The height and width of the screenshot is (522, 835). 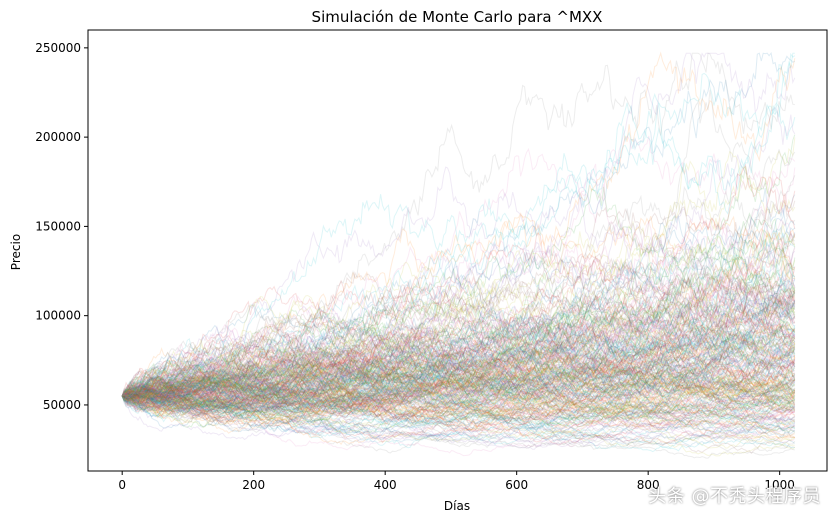 What do you see at coordinates (58, 48) in the screenshot?
I see `y-tick-label: 250000` at bounding box center [58, 48].